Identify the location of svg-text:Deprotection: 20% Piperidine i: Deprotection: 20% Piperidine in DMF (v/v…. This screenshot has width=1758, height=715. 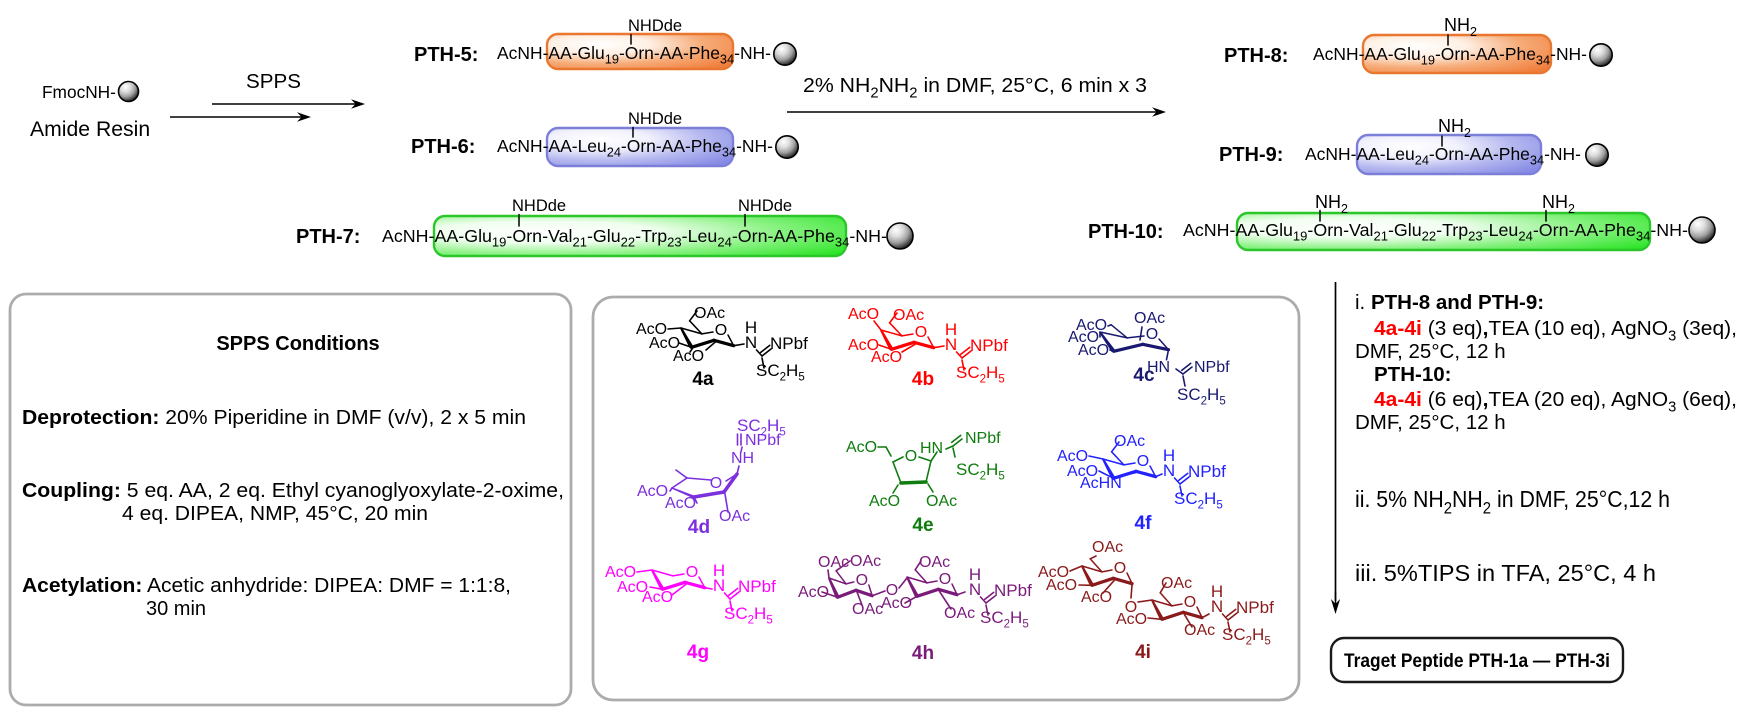
(274, 418).